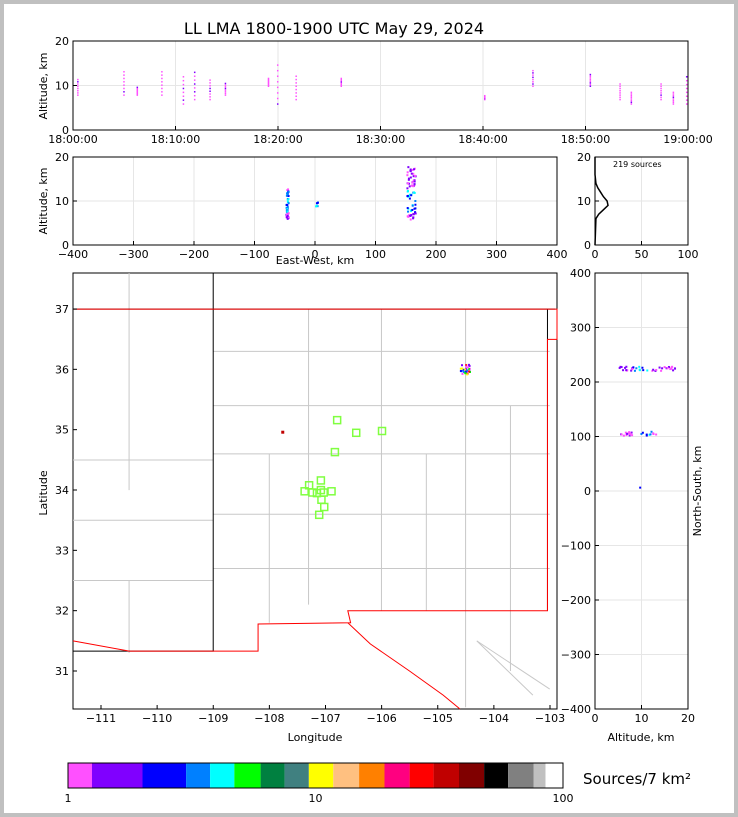 Image resolution: width=738 pixels, height=817 pixels. Describe the element at coordinates (62, 671) in the screenshot. I see `lat-tick-label: 31` at that location.